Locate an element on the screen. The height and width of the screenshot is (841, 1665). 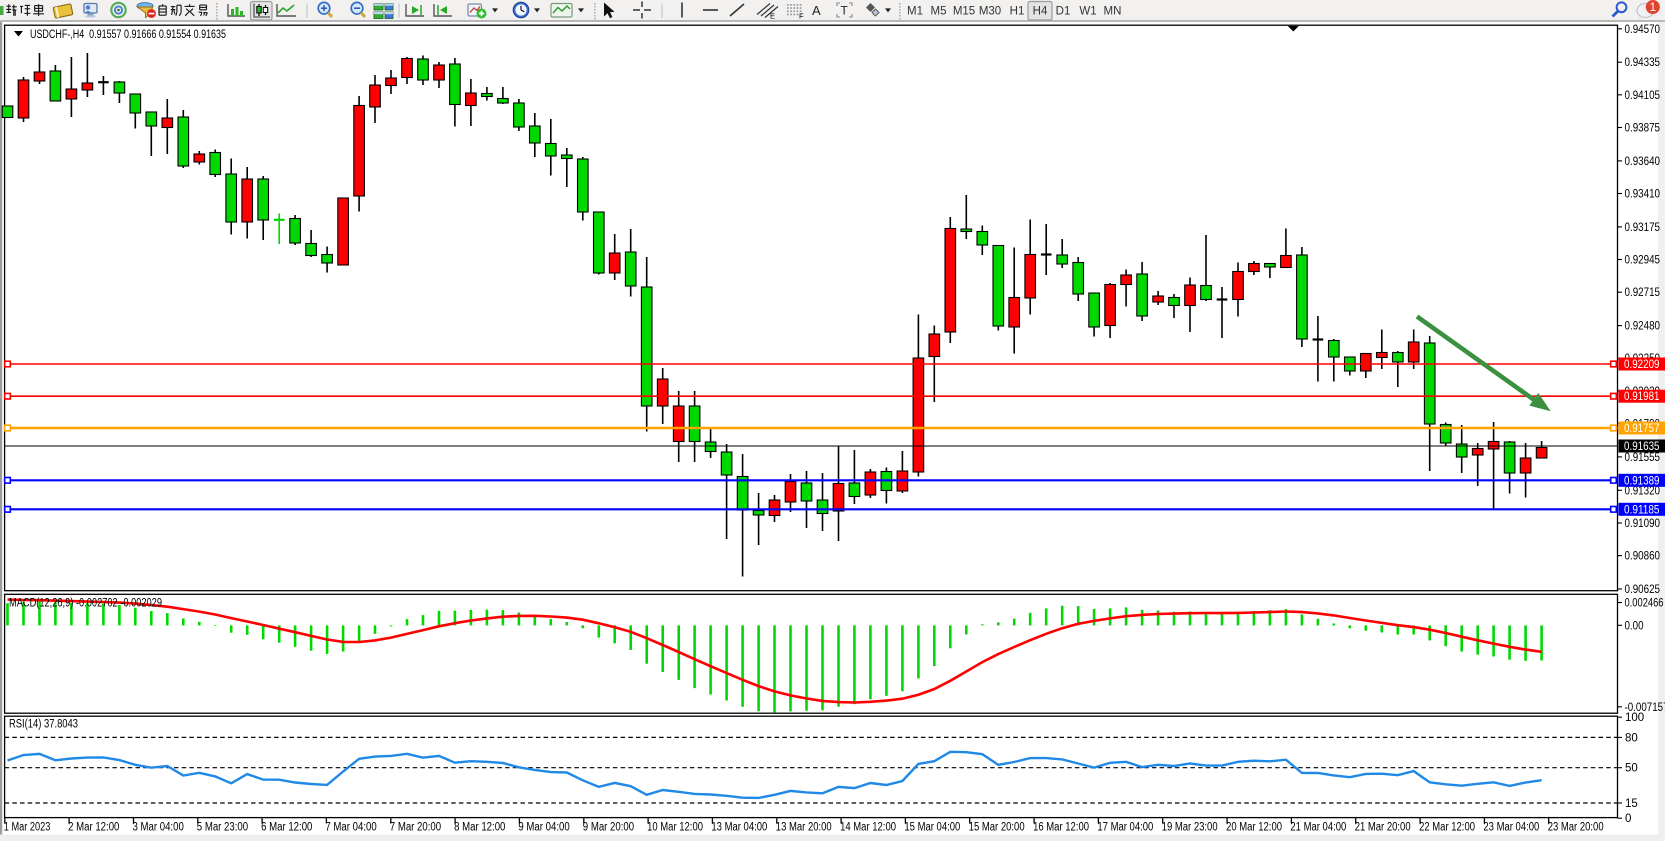
svg-text: 0.91320 is located at coordinates (1643, 491).